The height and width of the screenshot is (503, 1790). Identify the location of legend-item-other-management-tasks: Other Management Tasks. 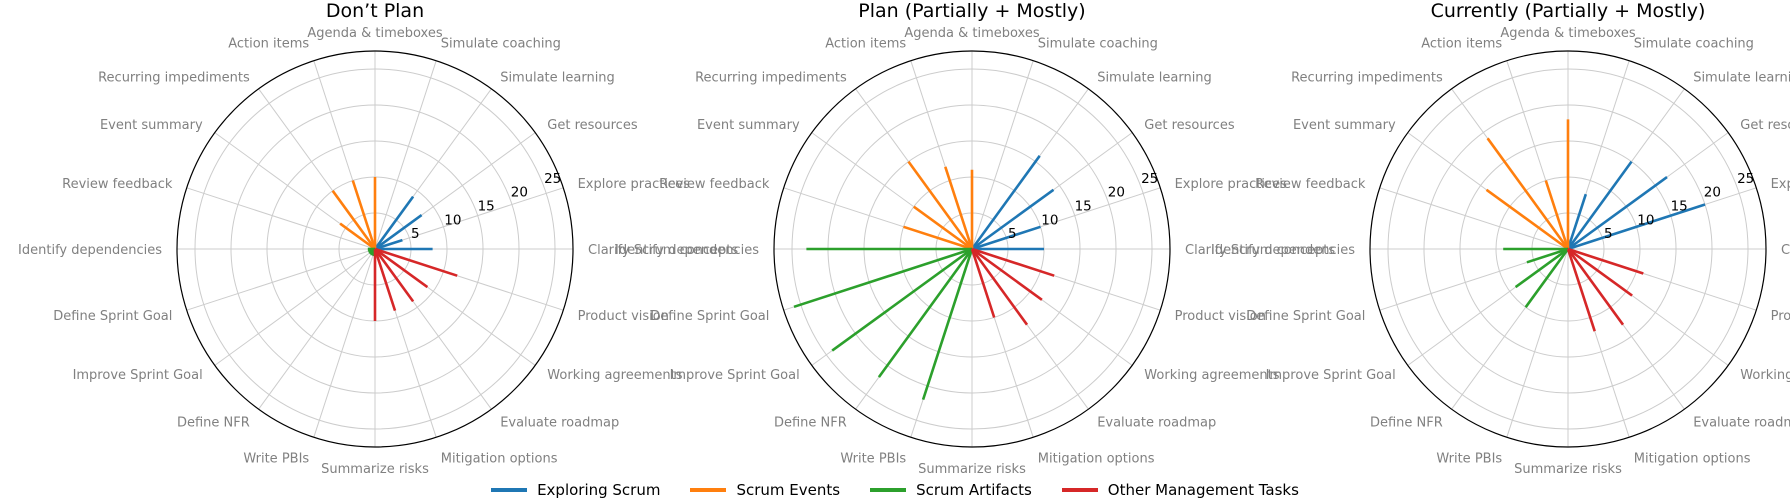
(1180, 490).